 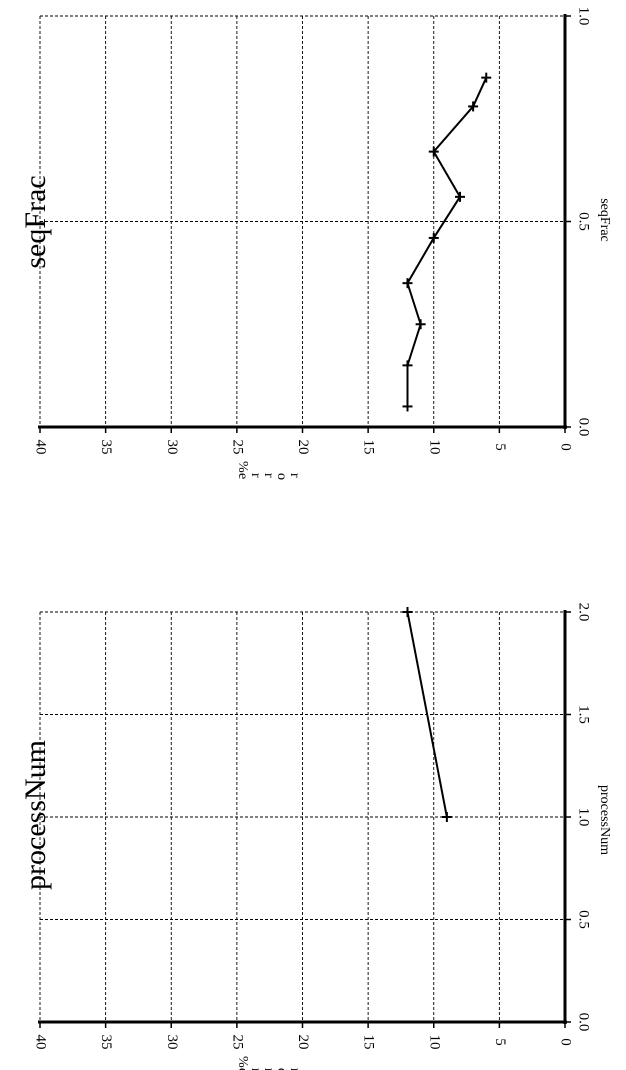 What do you see at coordinates (584, 612) in the screenshot?
I see `x-tick-label: 2.0` at bounding box center [584, 612].